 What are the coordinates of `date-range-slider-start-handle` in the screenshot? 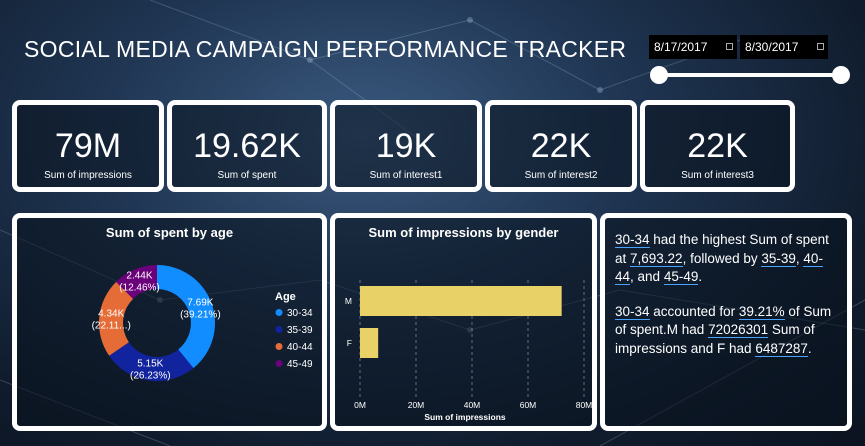 It's located at (659, 75).